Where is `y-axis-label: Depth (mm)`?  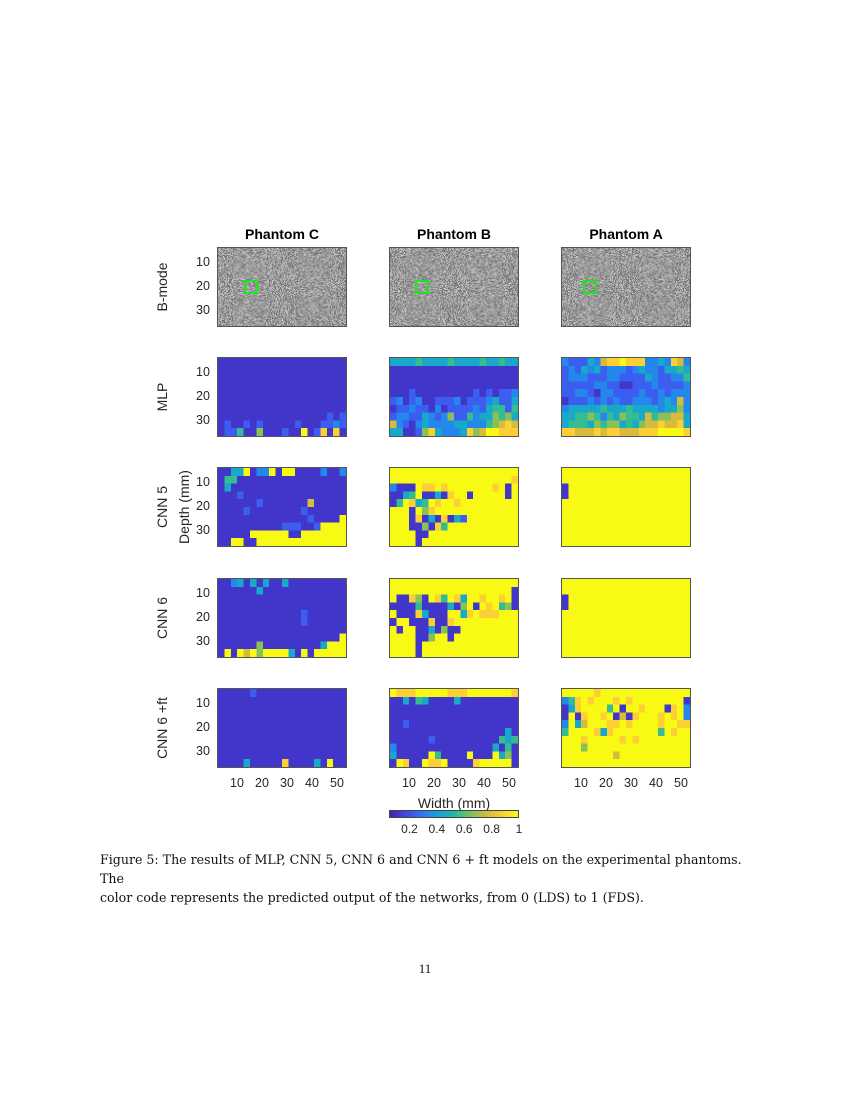
y-axis-label: Depth (mm) is located at coordinates (184, 507).